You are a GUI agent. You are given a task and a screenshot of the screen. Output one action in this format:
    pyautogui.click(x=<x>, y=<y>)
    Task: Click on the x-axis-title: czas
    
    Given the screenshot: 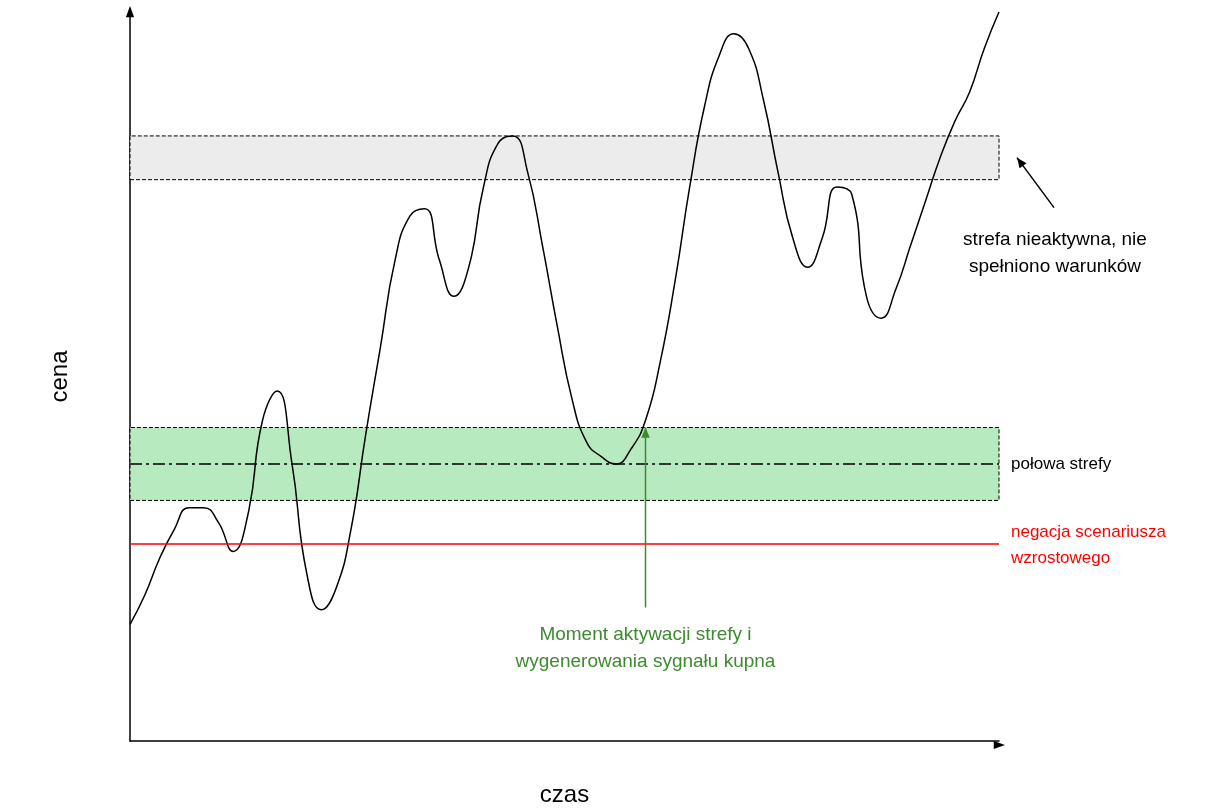 What is the action you would take?
    pyautogui.click(x=564, y=793)
    